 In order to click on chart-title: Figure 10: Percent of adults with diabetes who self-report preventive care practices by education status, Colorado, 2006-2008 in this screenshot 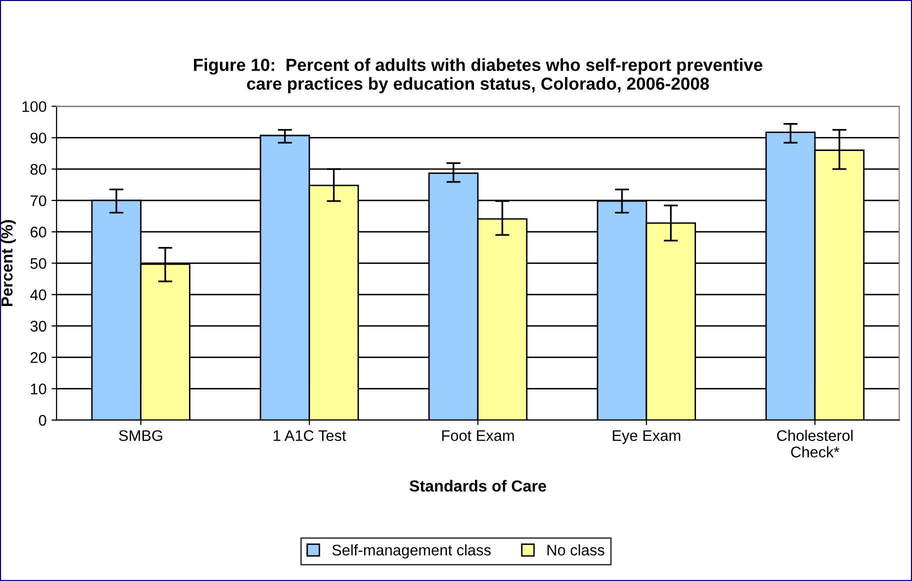, I will do `click(478, 76)`.